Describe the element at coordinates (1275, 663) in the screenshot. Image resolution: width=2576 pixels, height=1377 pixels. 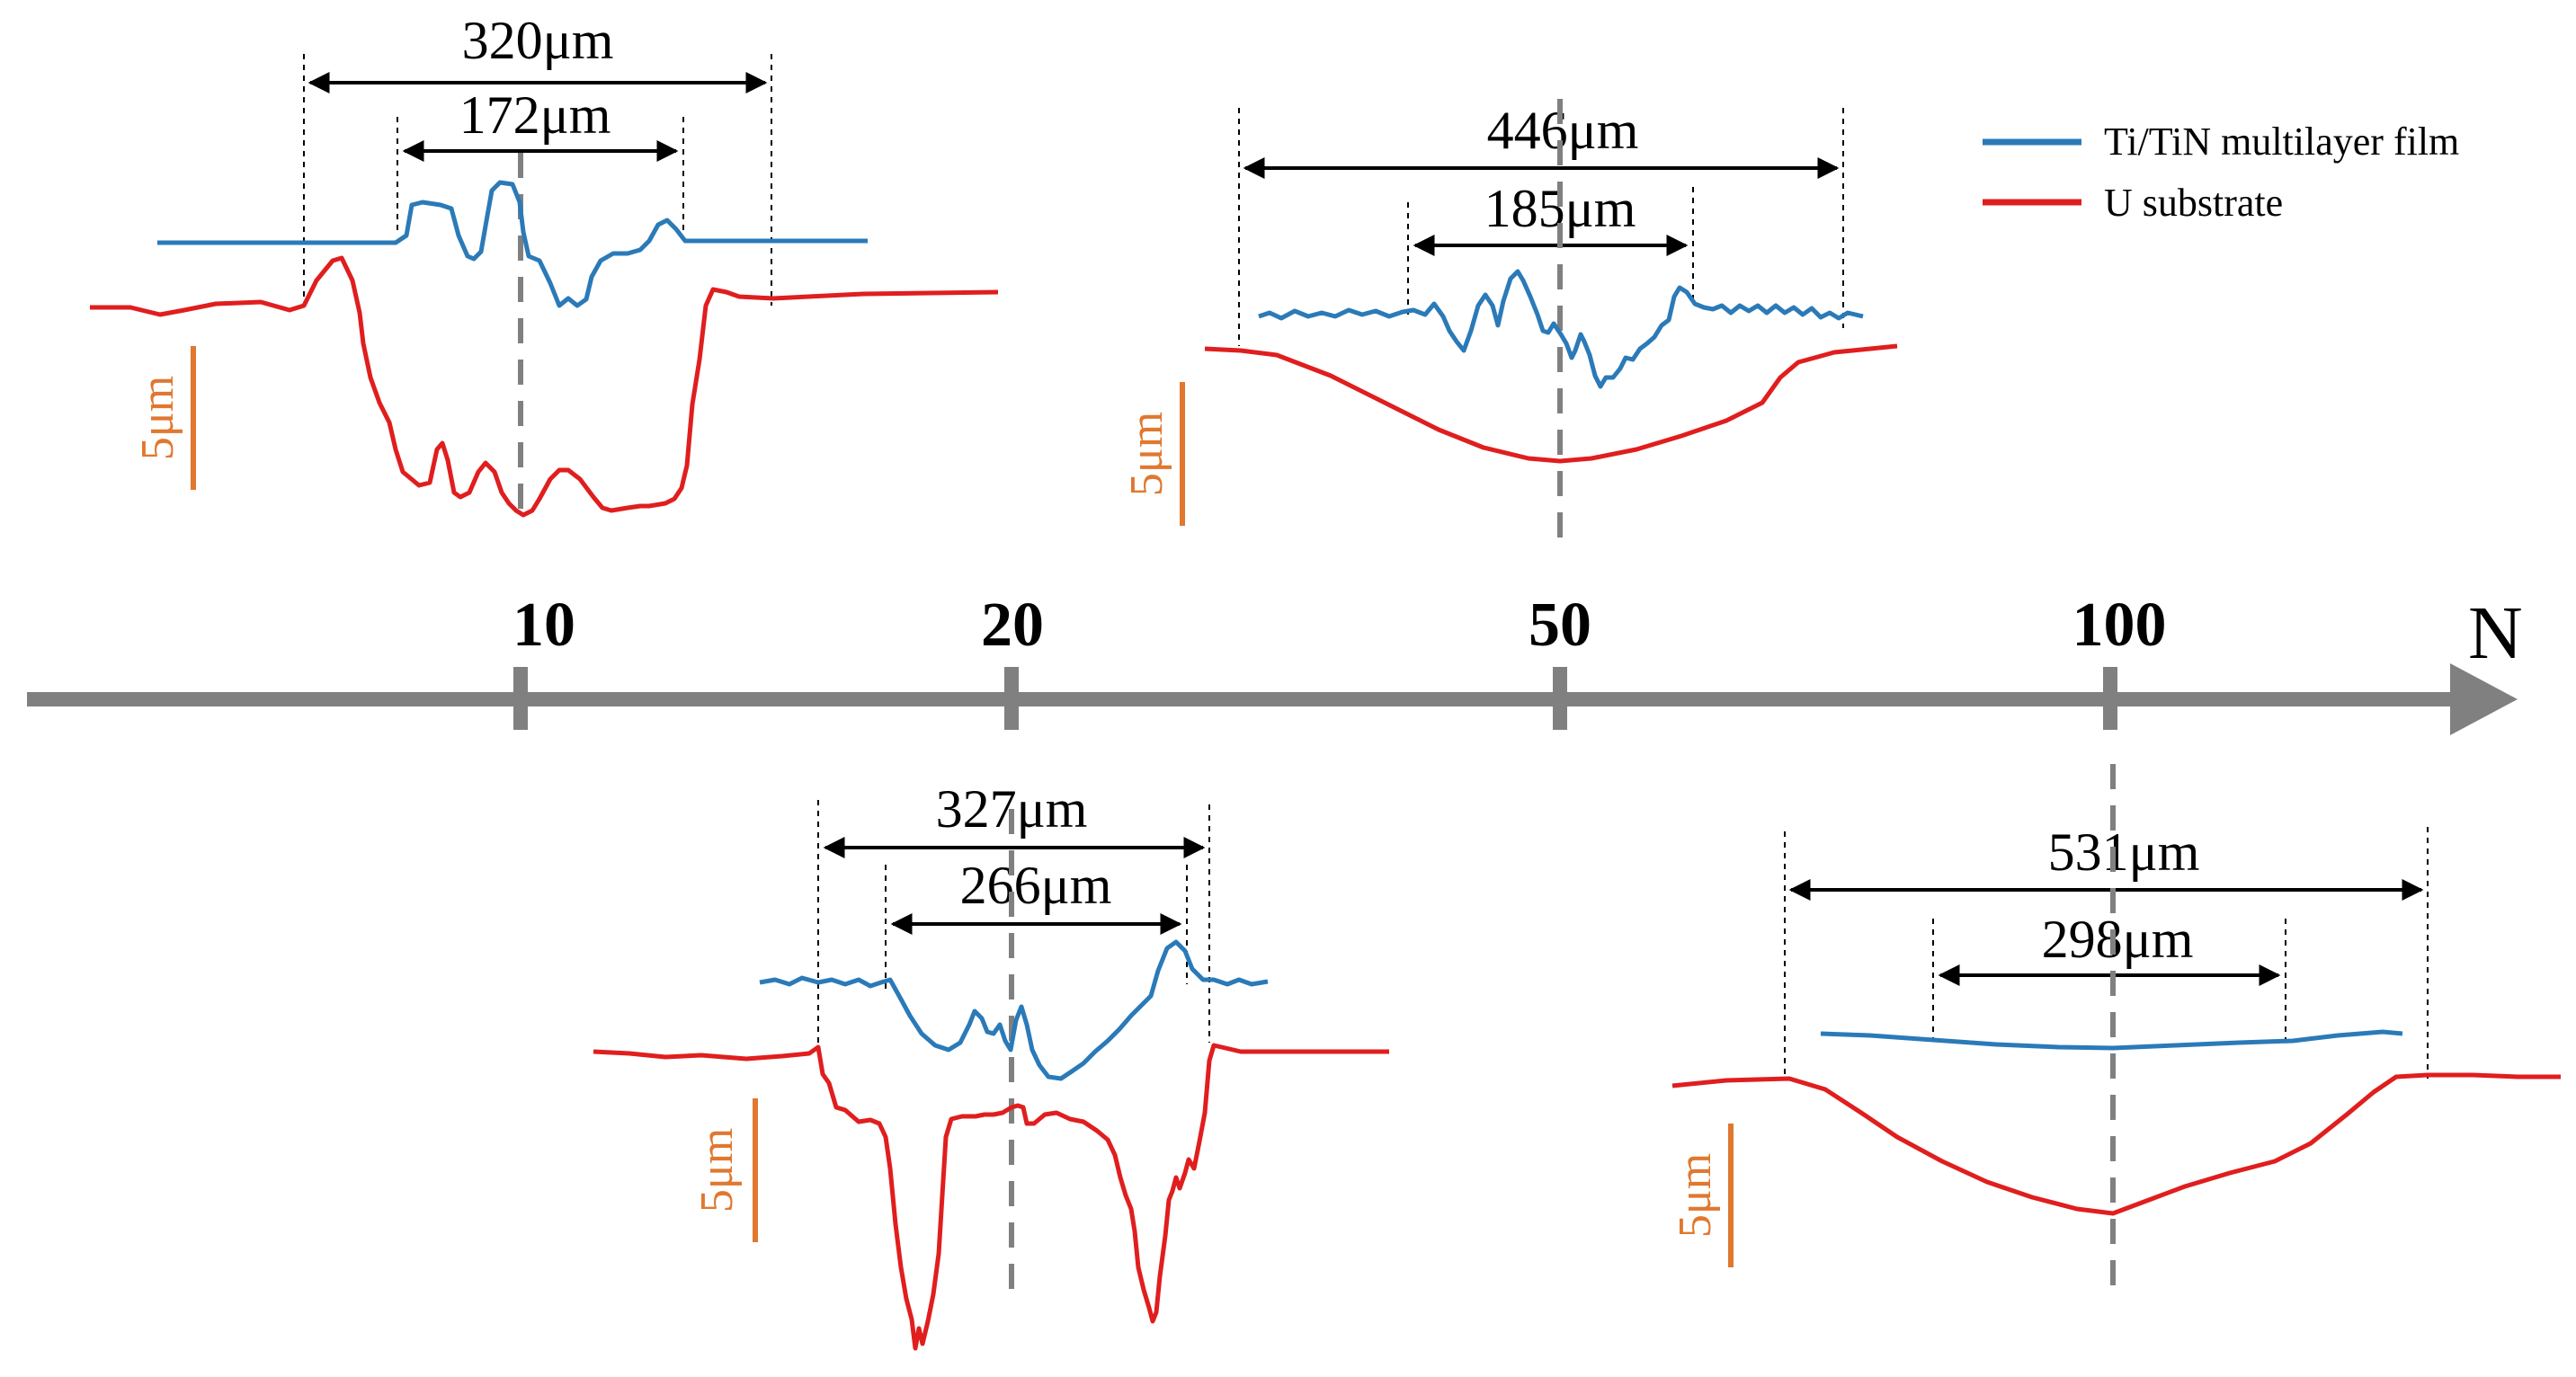
I see `n-axis: N 10 20 50 100` at that location.